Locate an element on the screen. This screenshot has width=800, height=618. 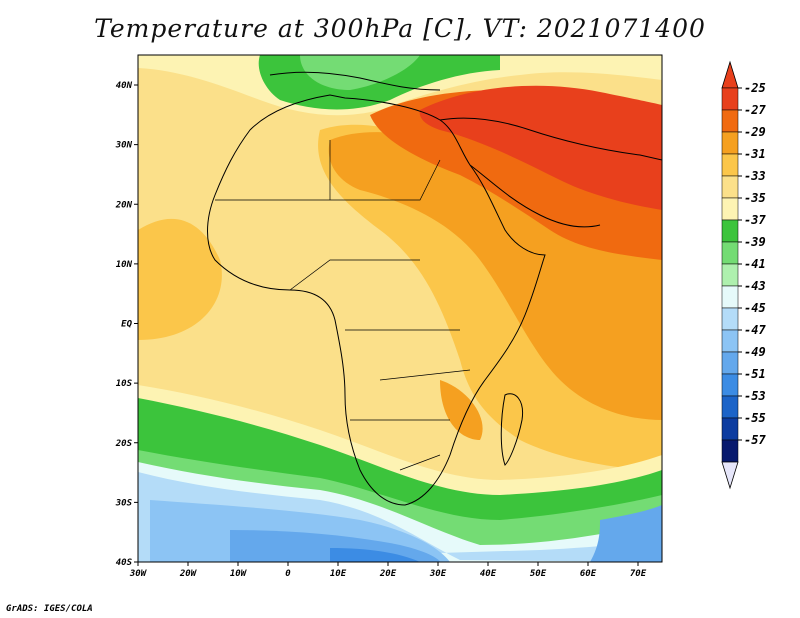
lat-label: 20S is located at coordinates (124, 444).